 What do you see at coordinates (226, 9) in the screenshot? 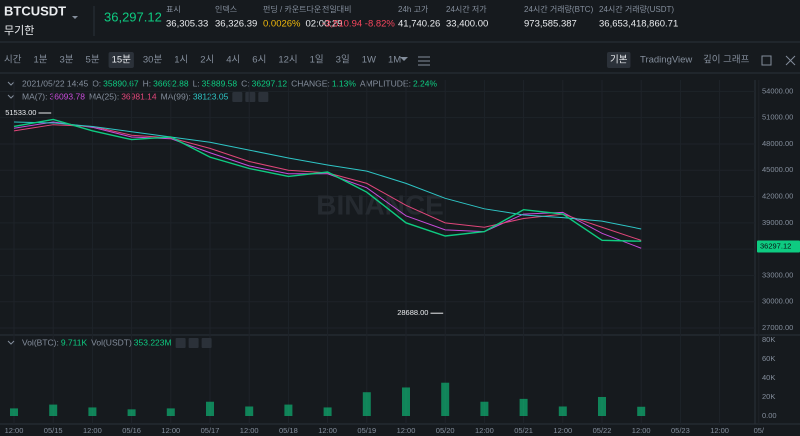
I see `stat-label: 인덱스` at bounding box center [226, 9].